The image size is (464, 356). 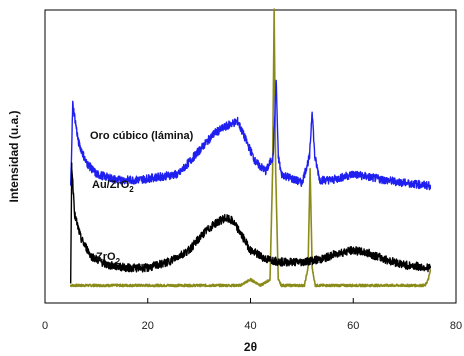 I want to click on x-axis-ticks: 0 20 40 60 80, so click(x=252, y=315).